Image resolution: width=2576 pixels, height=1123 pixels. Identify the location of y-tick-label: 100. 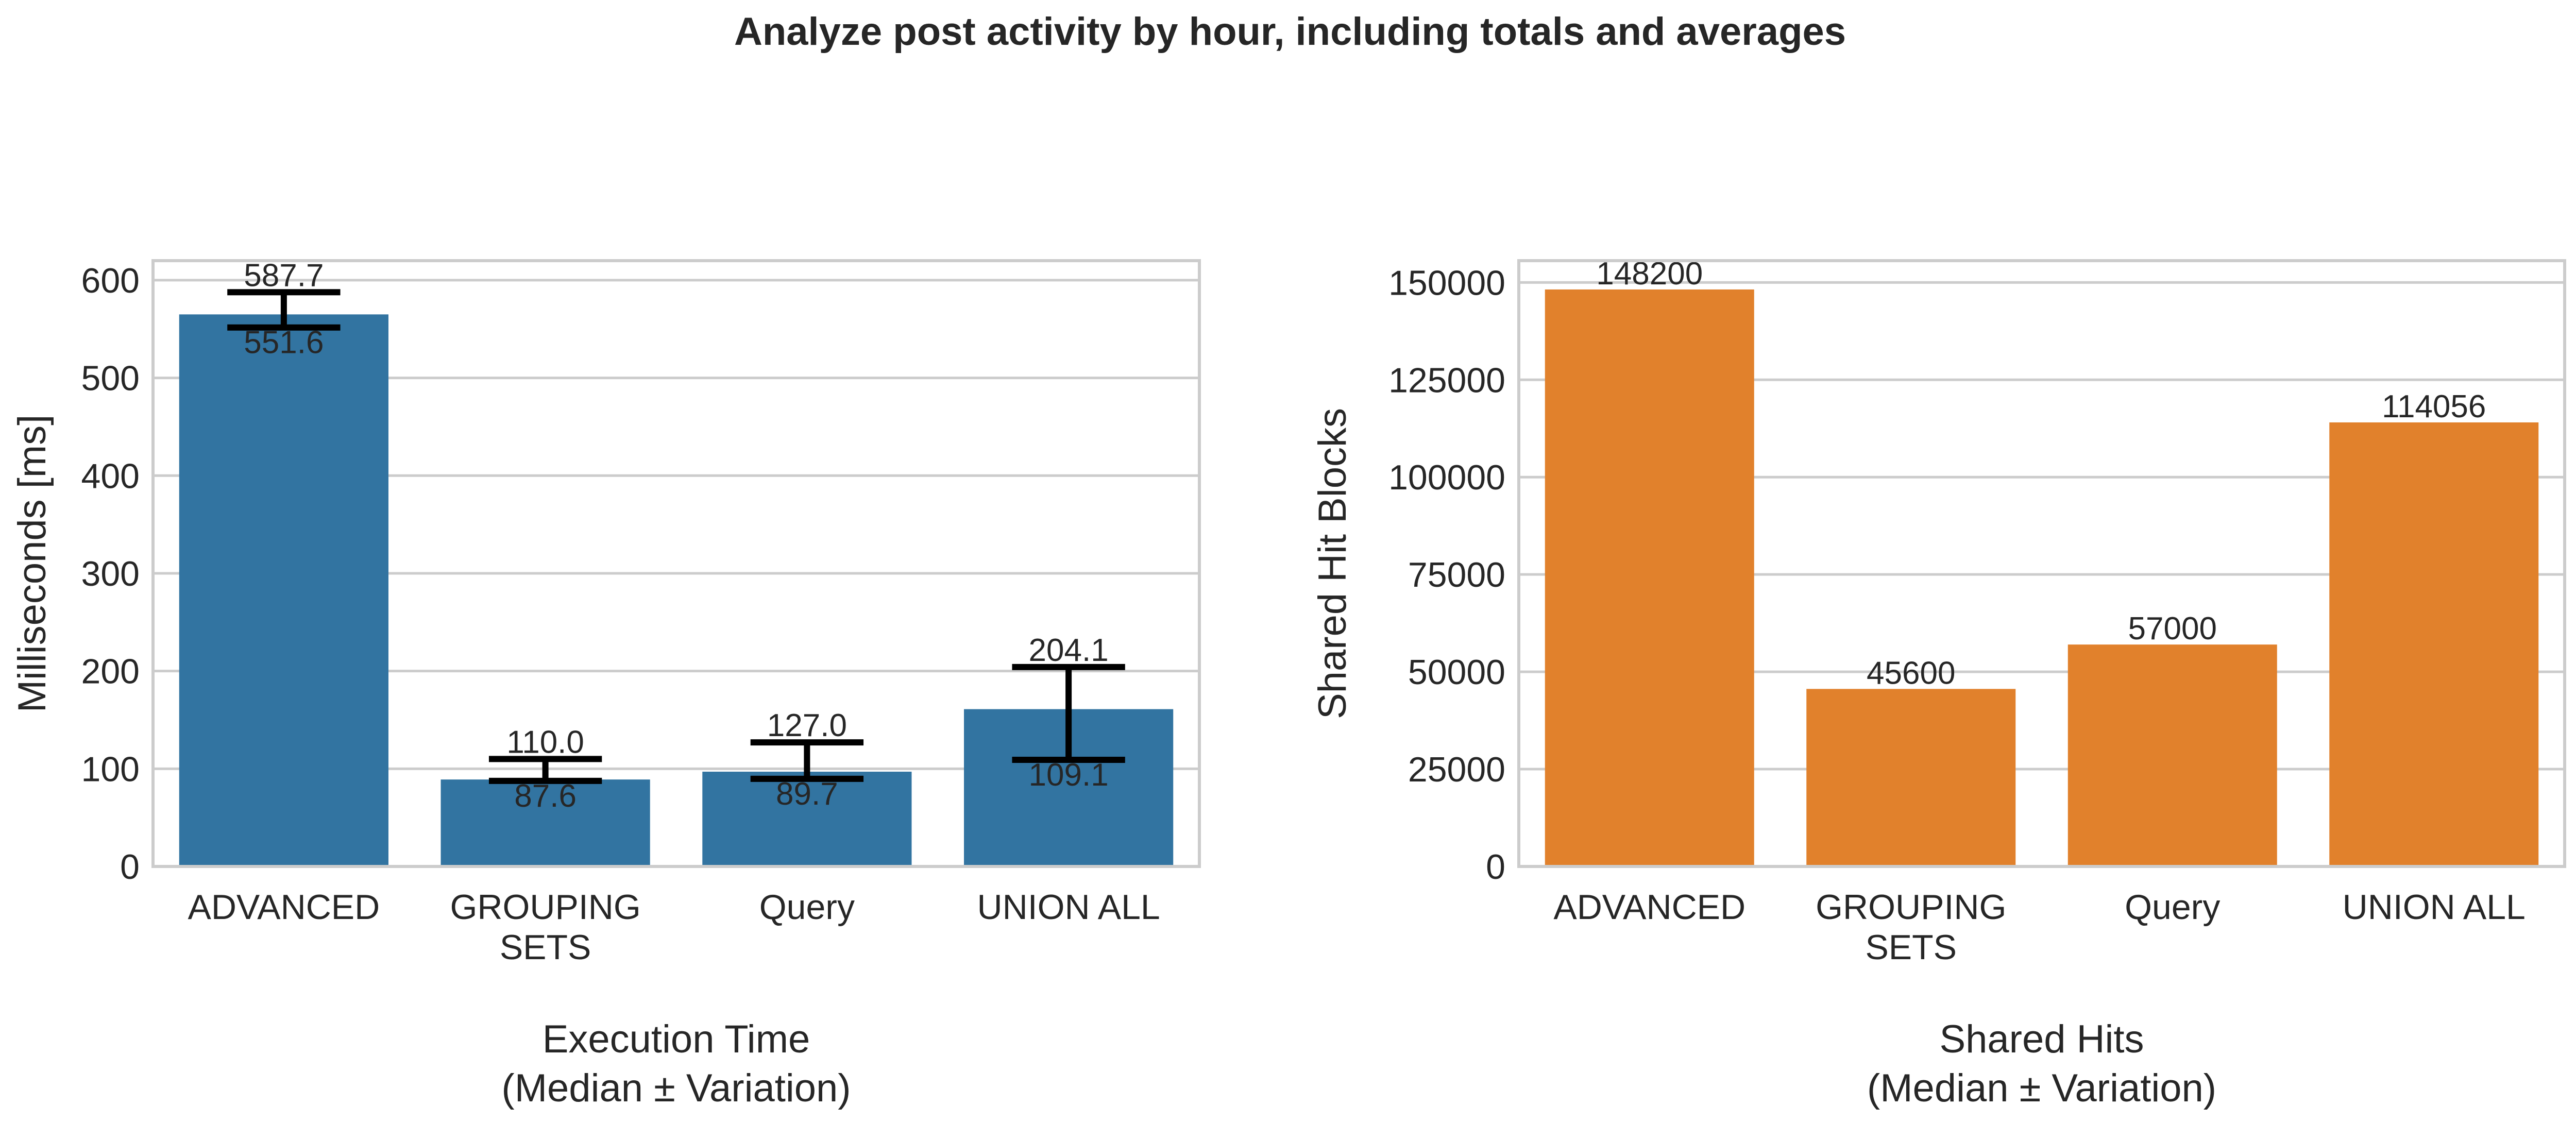
(111, 769).